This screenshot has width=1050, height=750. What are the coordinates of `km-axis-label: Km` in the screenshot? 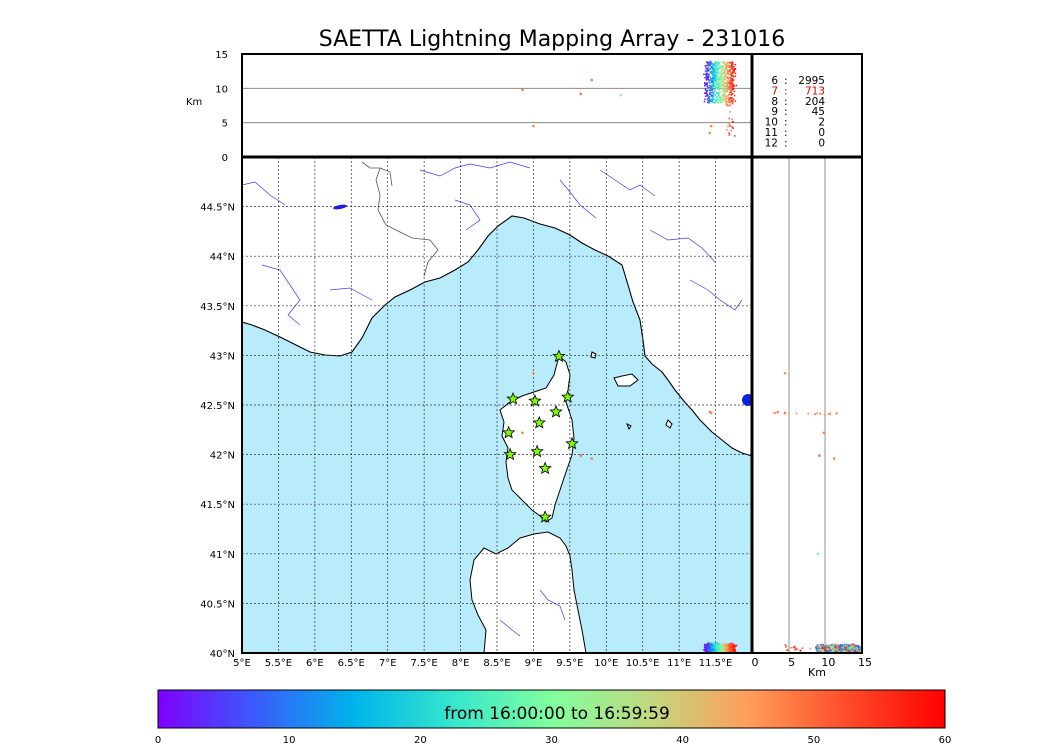 It's located at (817, 672).